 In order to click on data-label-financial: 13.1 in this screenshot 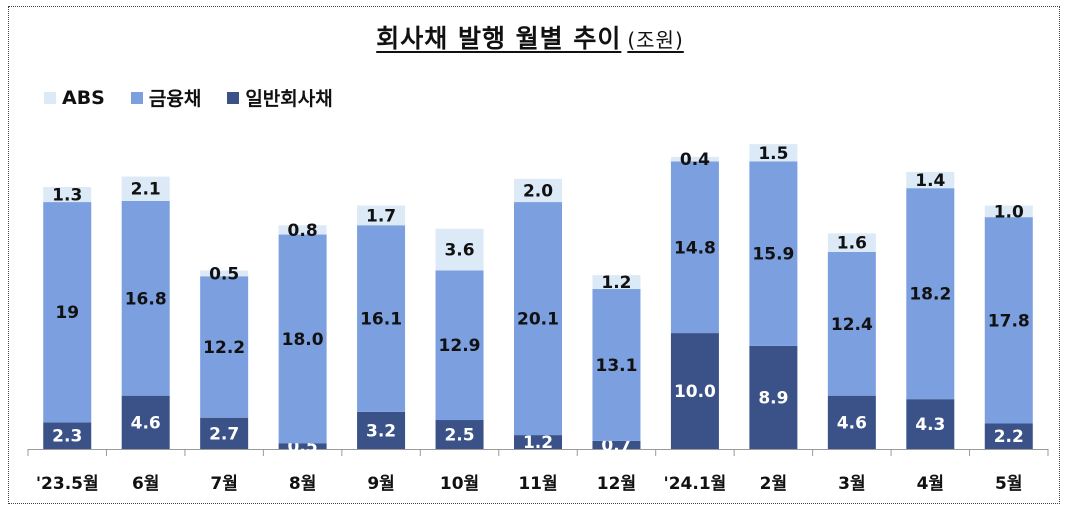, I will do `click(616, 366)`.